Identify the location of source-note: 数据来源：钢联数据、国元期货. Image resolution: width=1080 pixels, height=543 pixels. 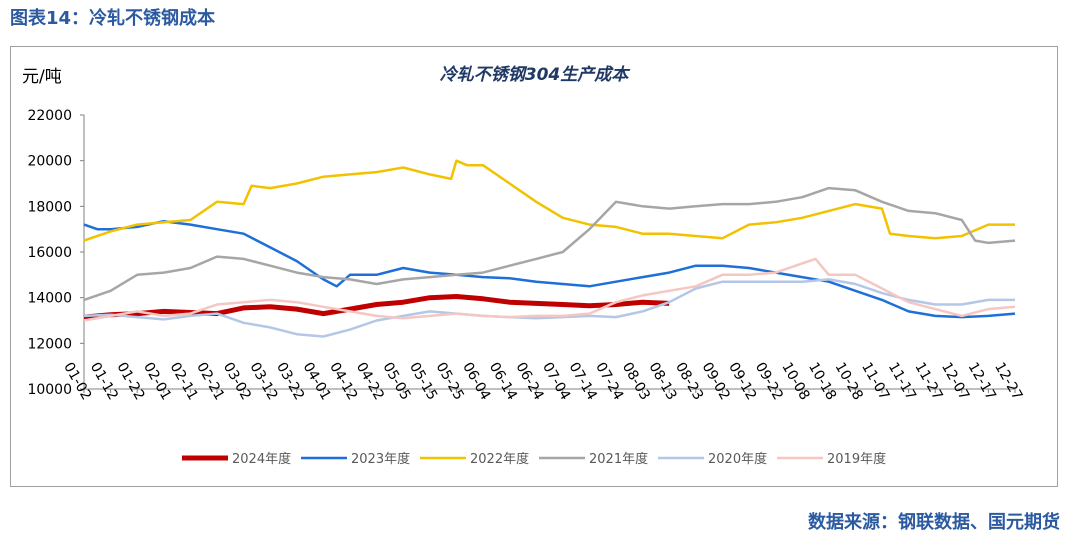
(934, 522).